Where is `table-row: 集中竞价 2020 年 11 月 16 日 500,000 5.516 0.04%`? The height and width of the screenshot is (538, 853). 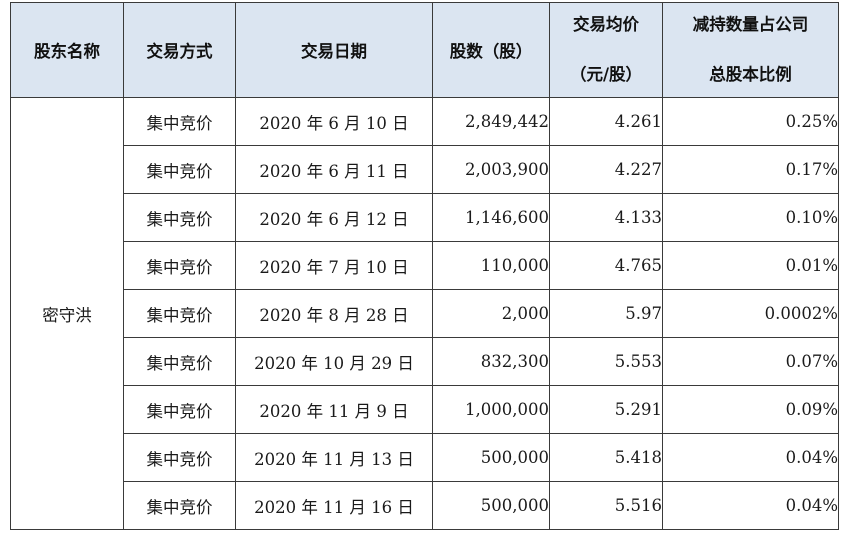 table-row: 集中竞价 2020 年 11 月 16 日 500,000 5.516 0.04% is located at coordinates (425, 505).